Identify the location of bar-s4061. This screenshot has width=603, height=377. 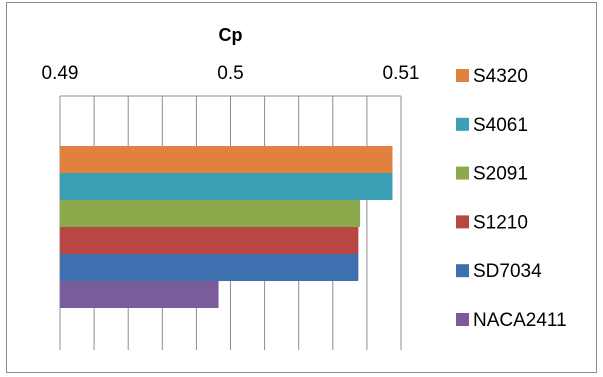
(226, 186).